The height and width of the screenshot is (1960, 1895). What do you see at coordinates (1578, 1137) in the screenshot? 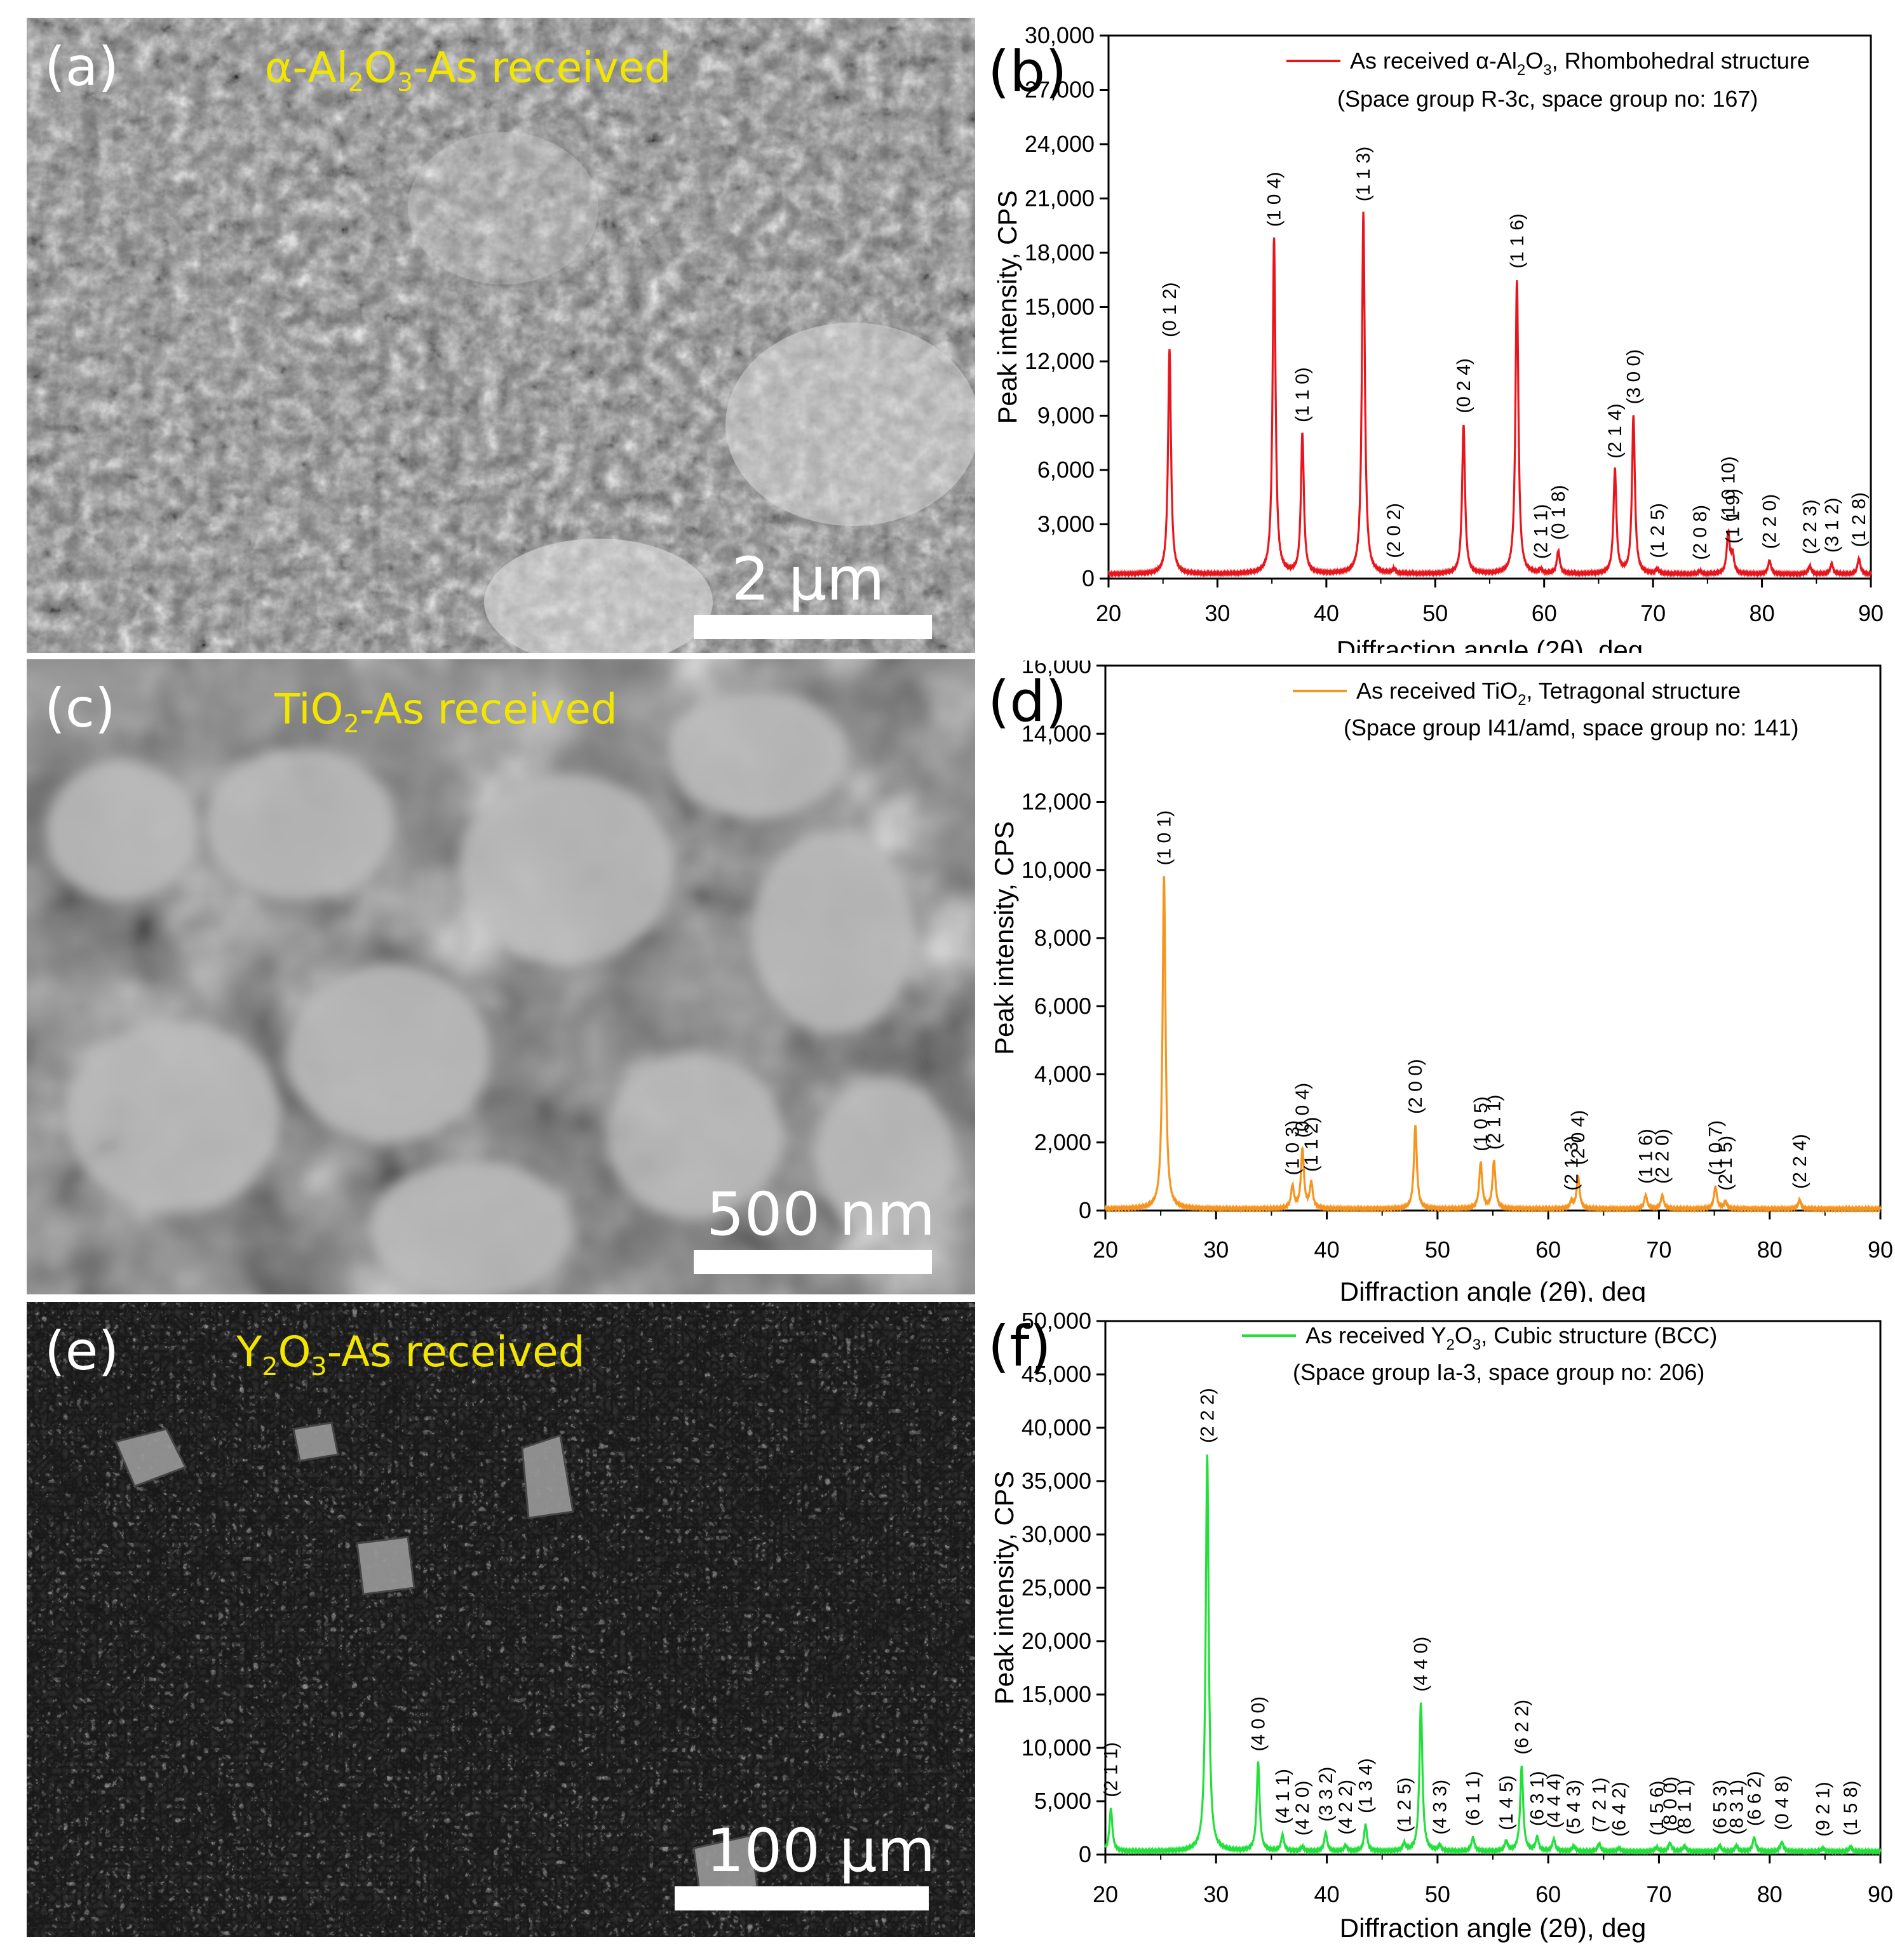
I see `peak-label: (2 0 4)` at bounding box center [1578, 1137].